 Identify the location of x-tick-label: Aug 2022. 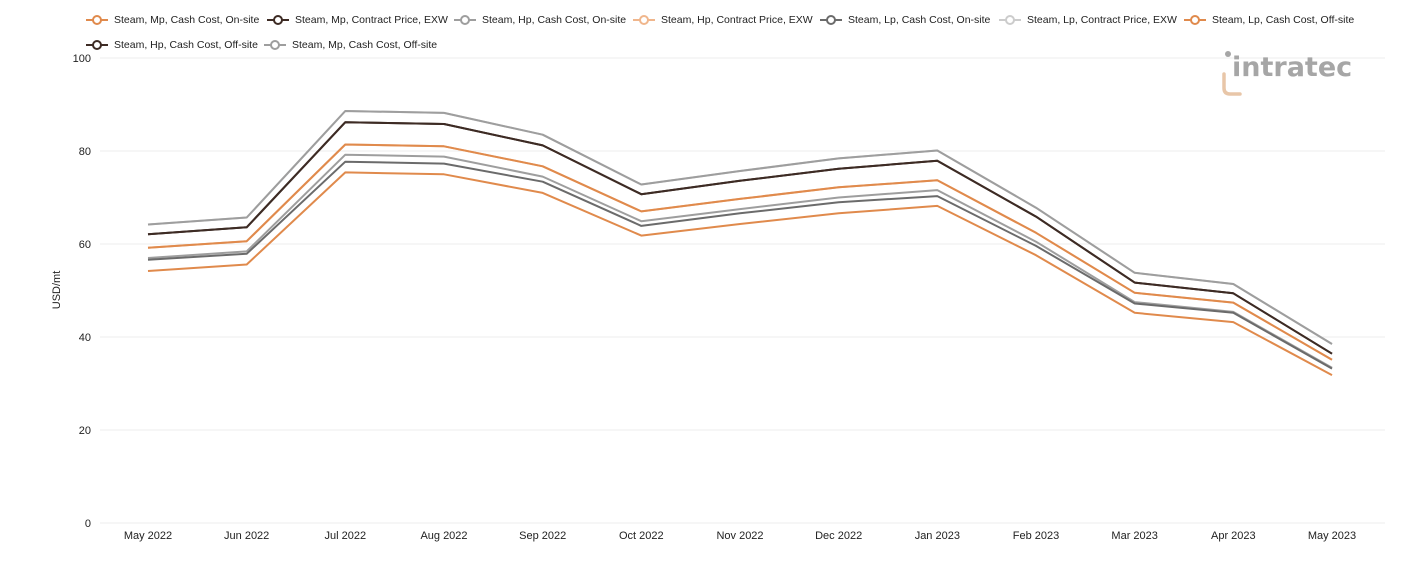
(443, 536).